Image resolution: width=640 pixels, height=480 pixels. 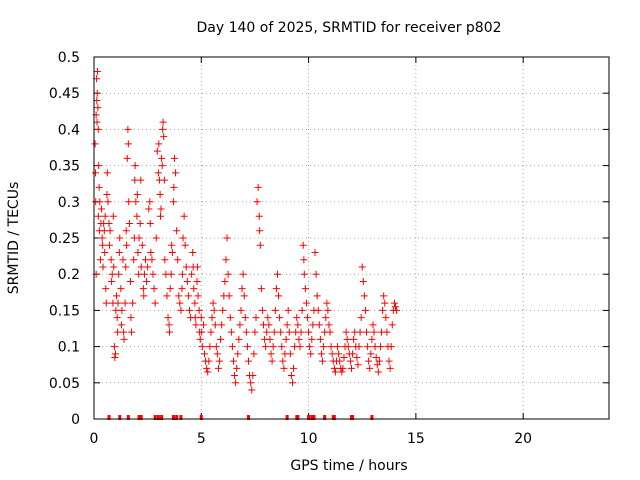 What do you see at coordinates (64, 167) in the screenshot?
I see `y-tick-label: 0.35` at bounding box center [64, 167].